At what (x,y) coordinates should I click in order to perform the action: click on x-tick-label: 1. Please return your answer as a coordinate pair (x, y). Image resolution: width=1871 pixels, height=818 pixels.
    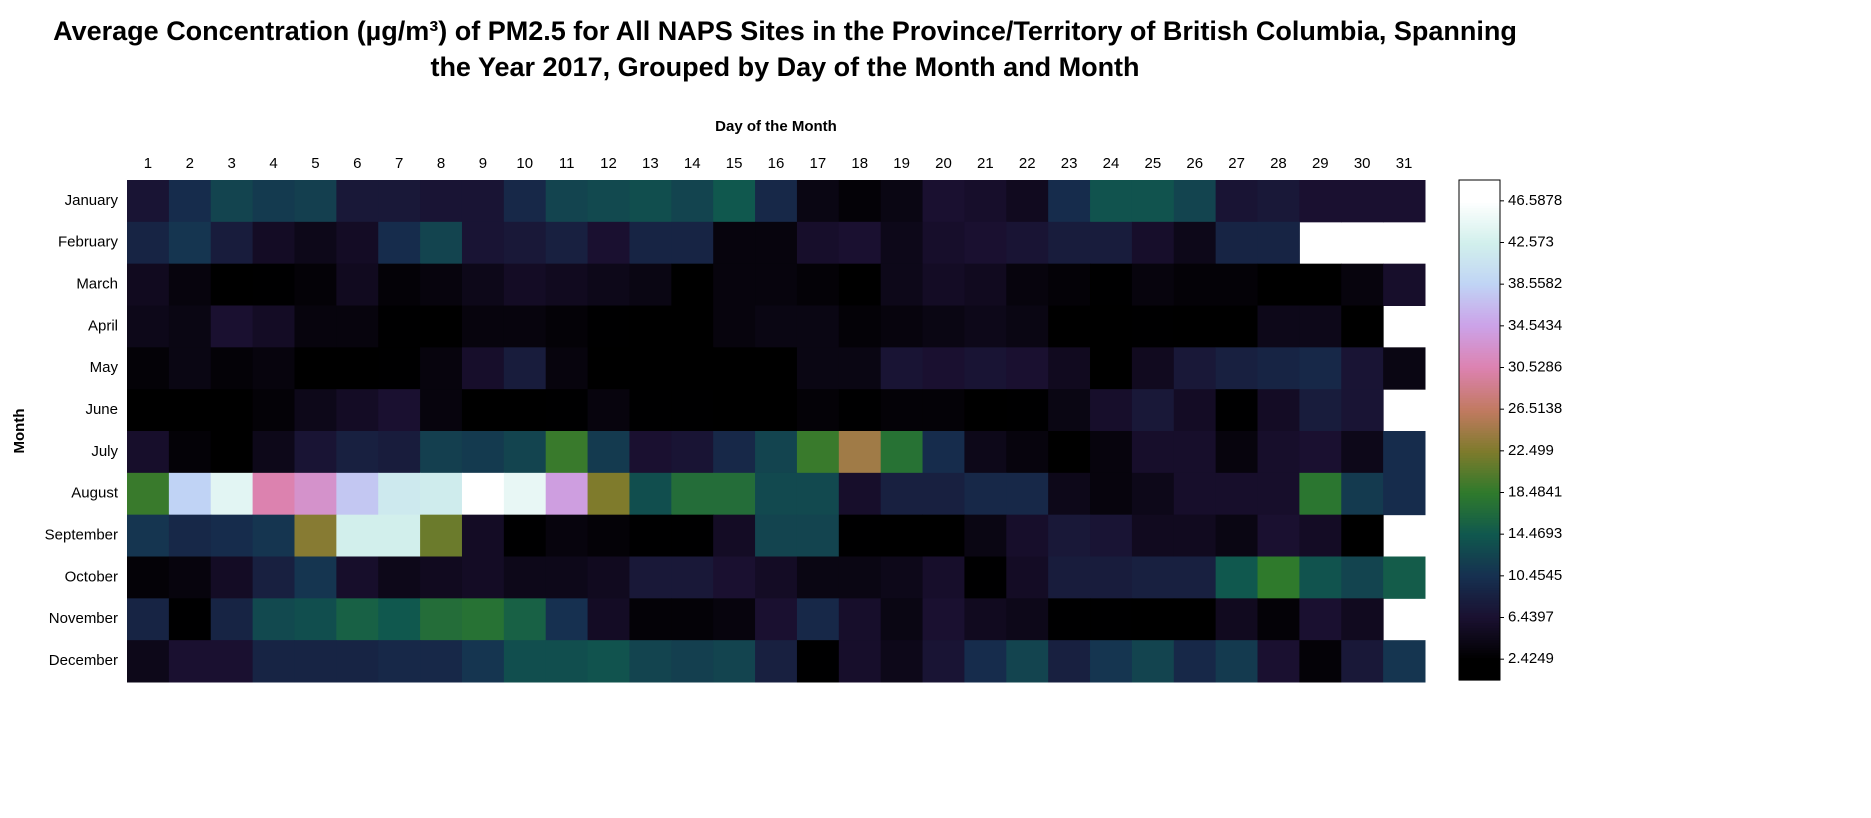
    Looking at the image, I should click on (148, 163).